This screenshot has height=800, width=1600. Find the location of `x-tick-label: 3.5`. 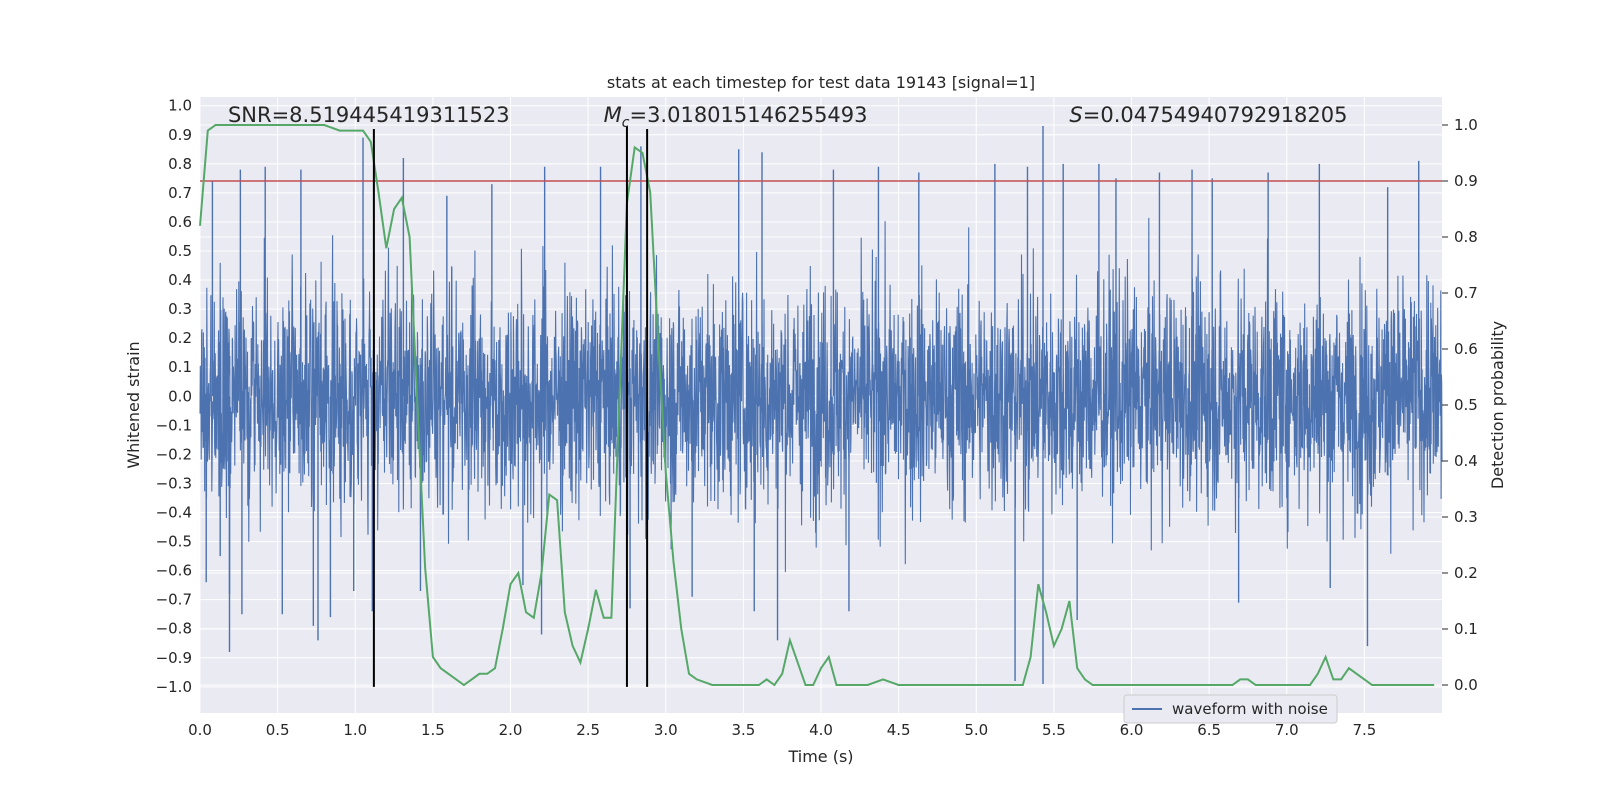

x-tick-label: 3.5 is located at coordinates (743, 730).